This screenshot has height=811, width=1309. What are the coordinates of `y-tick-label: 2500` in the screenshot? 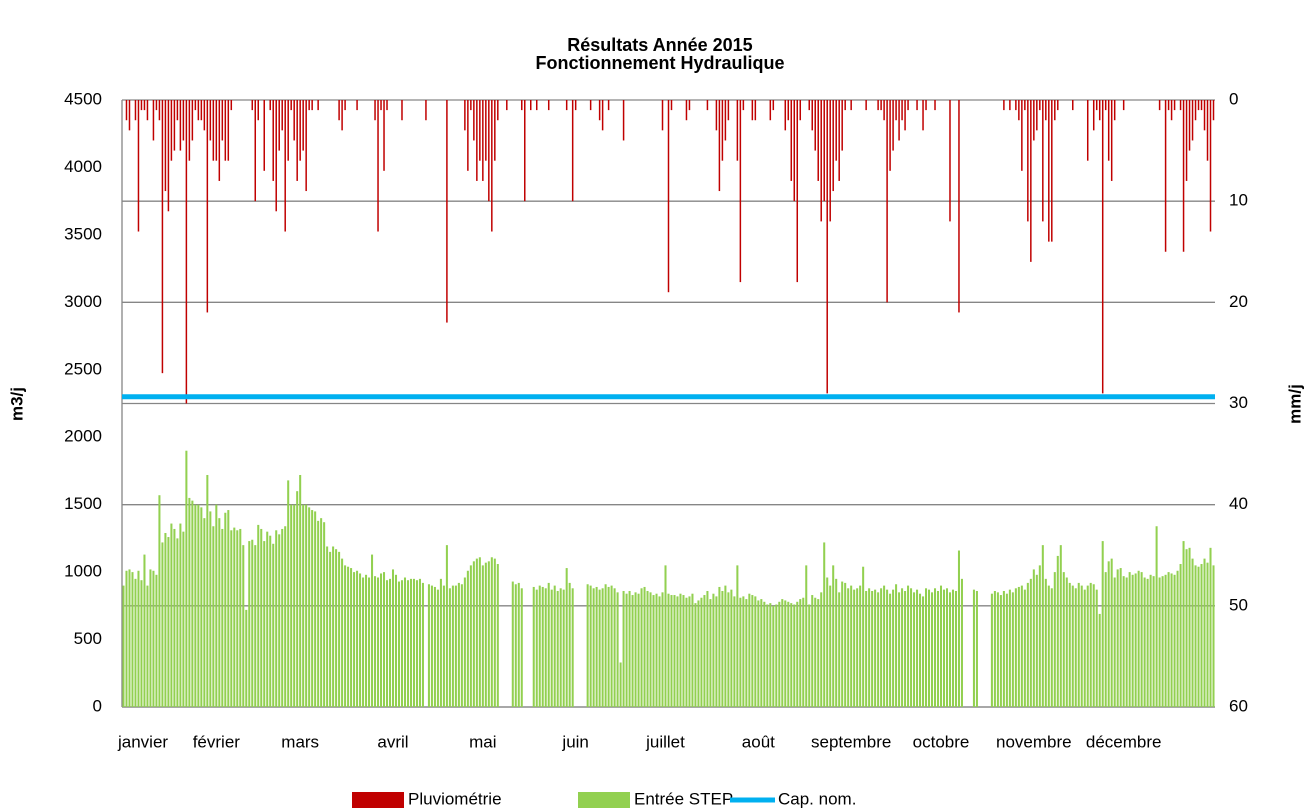 It's located at (83, 368).